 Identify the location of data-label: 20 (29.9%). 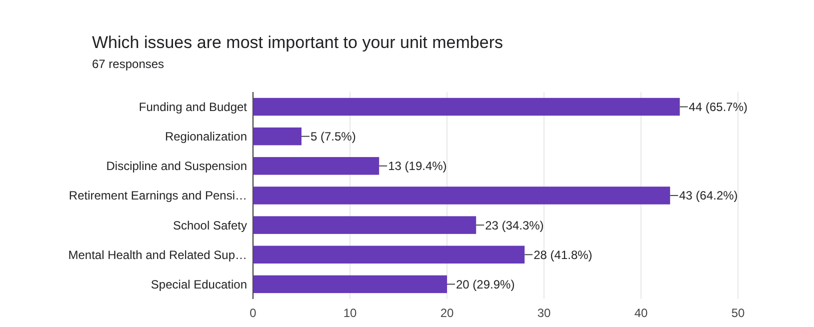
(485, 284).